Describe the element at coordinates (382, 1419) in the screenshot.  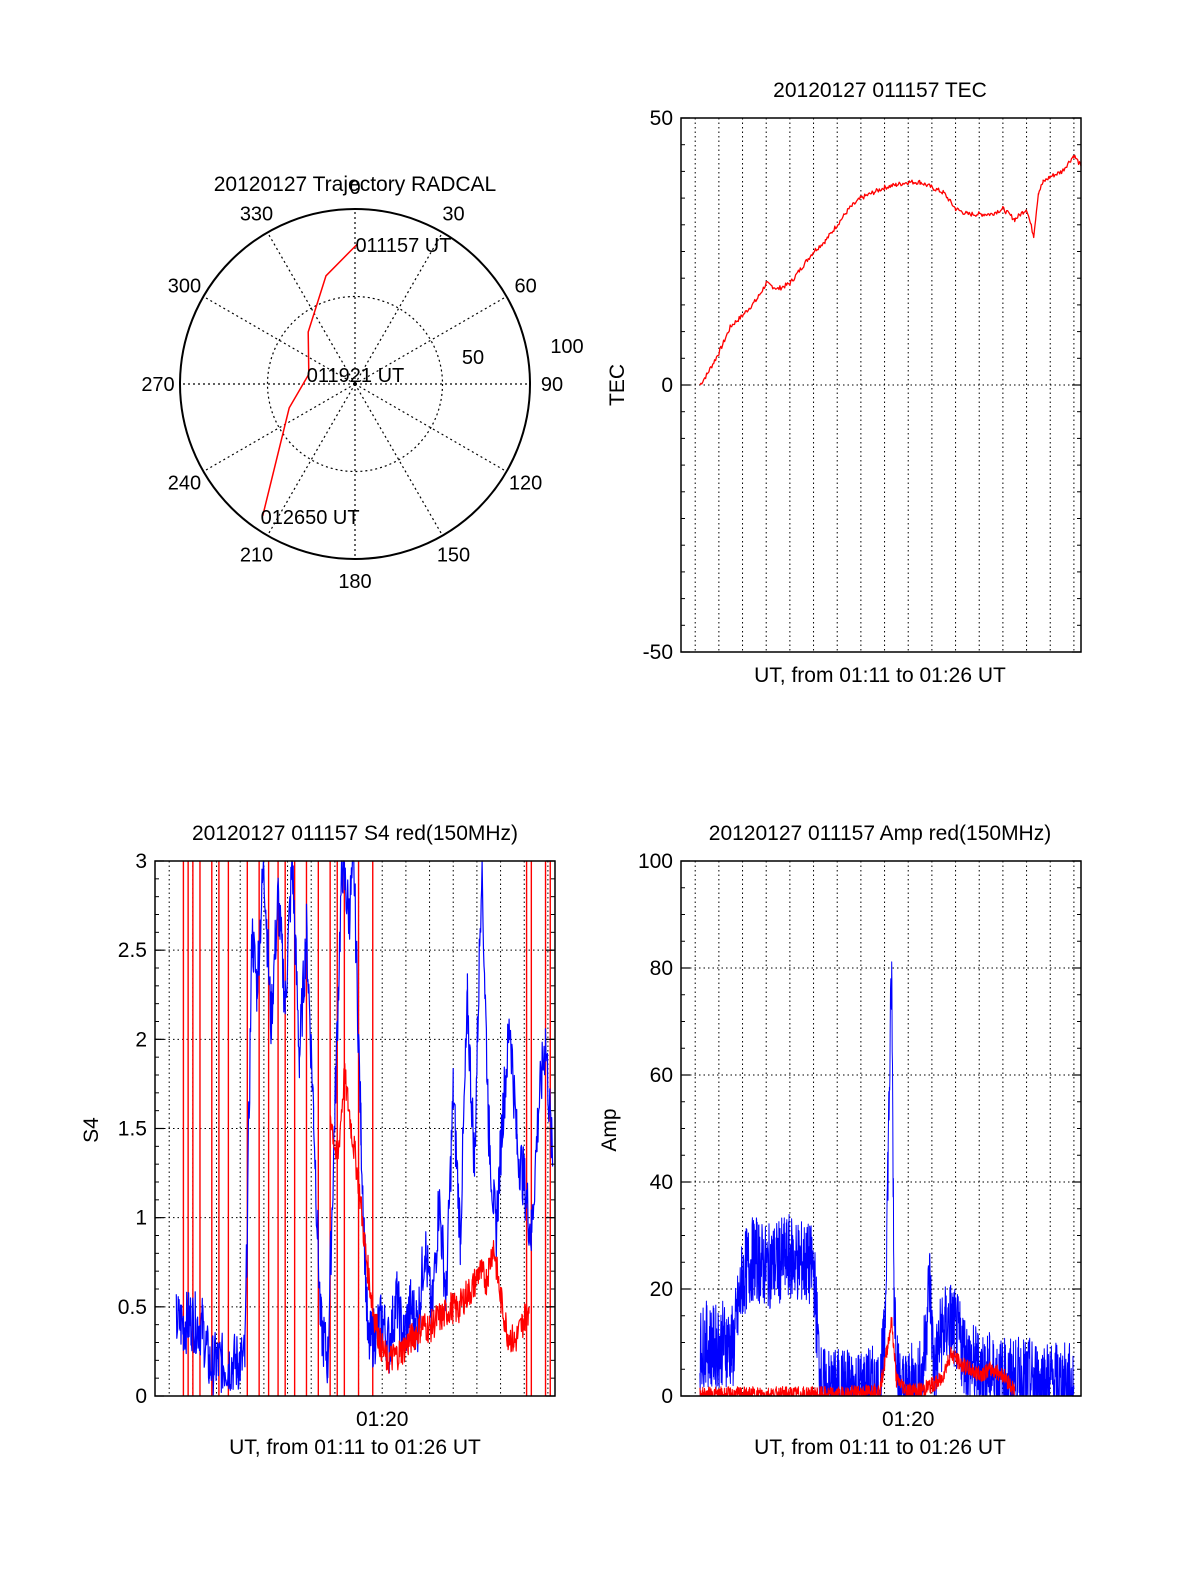
I see `s4-x-tick-label: 01:20` at that location.